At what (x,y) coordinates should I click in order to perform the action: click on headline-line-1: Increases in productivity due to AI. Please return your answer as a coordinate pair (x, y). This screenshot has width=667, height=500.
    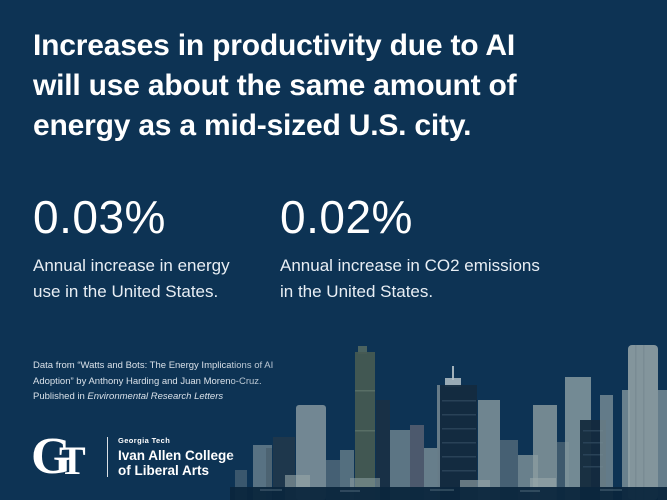
    Looking at the image, I should click on (274, 45).